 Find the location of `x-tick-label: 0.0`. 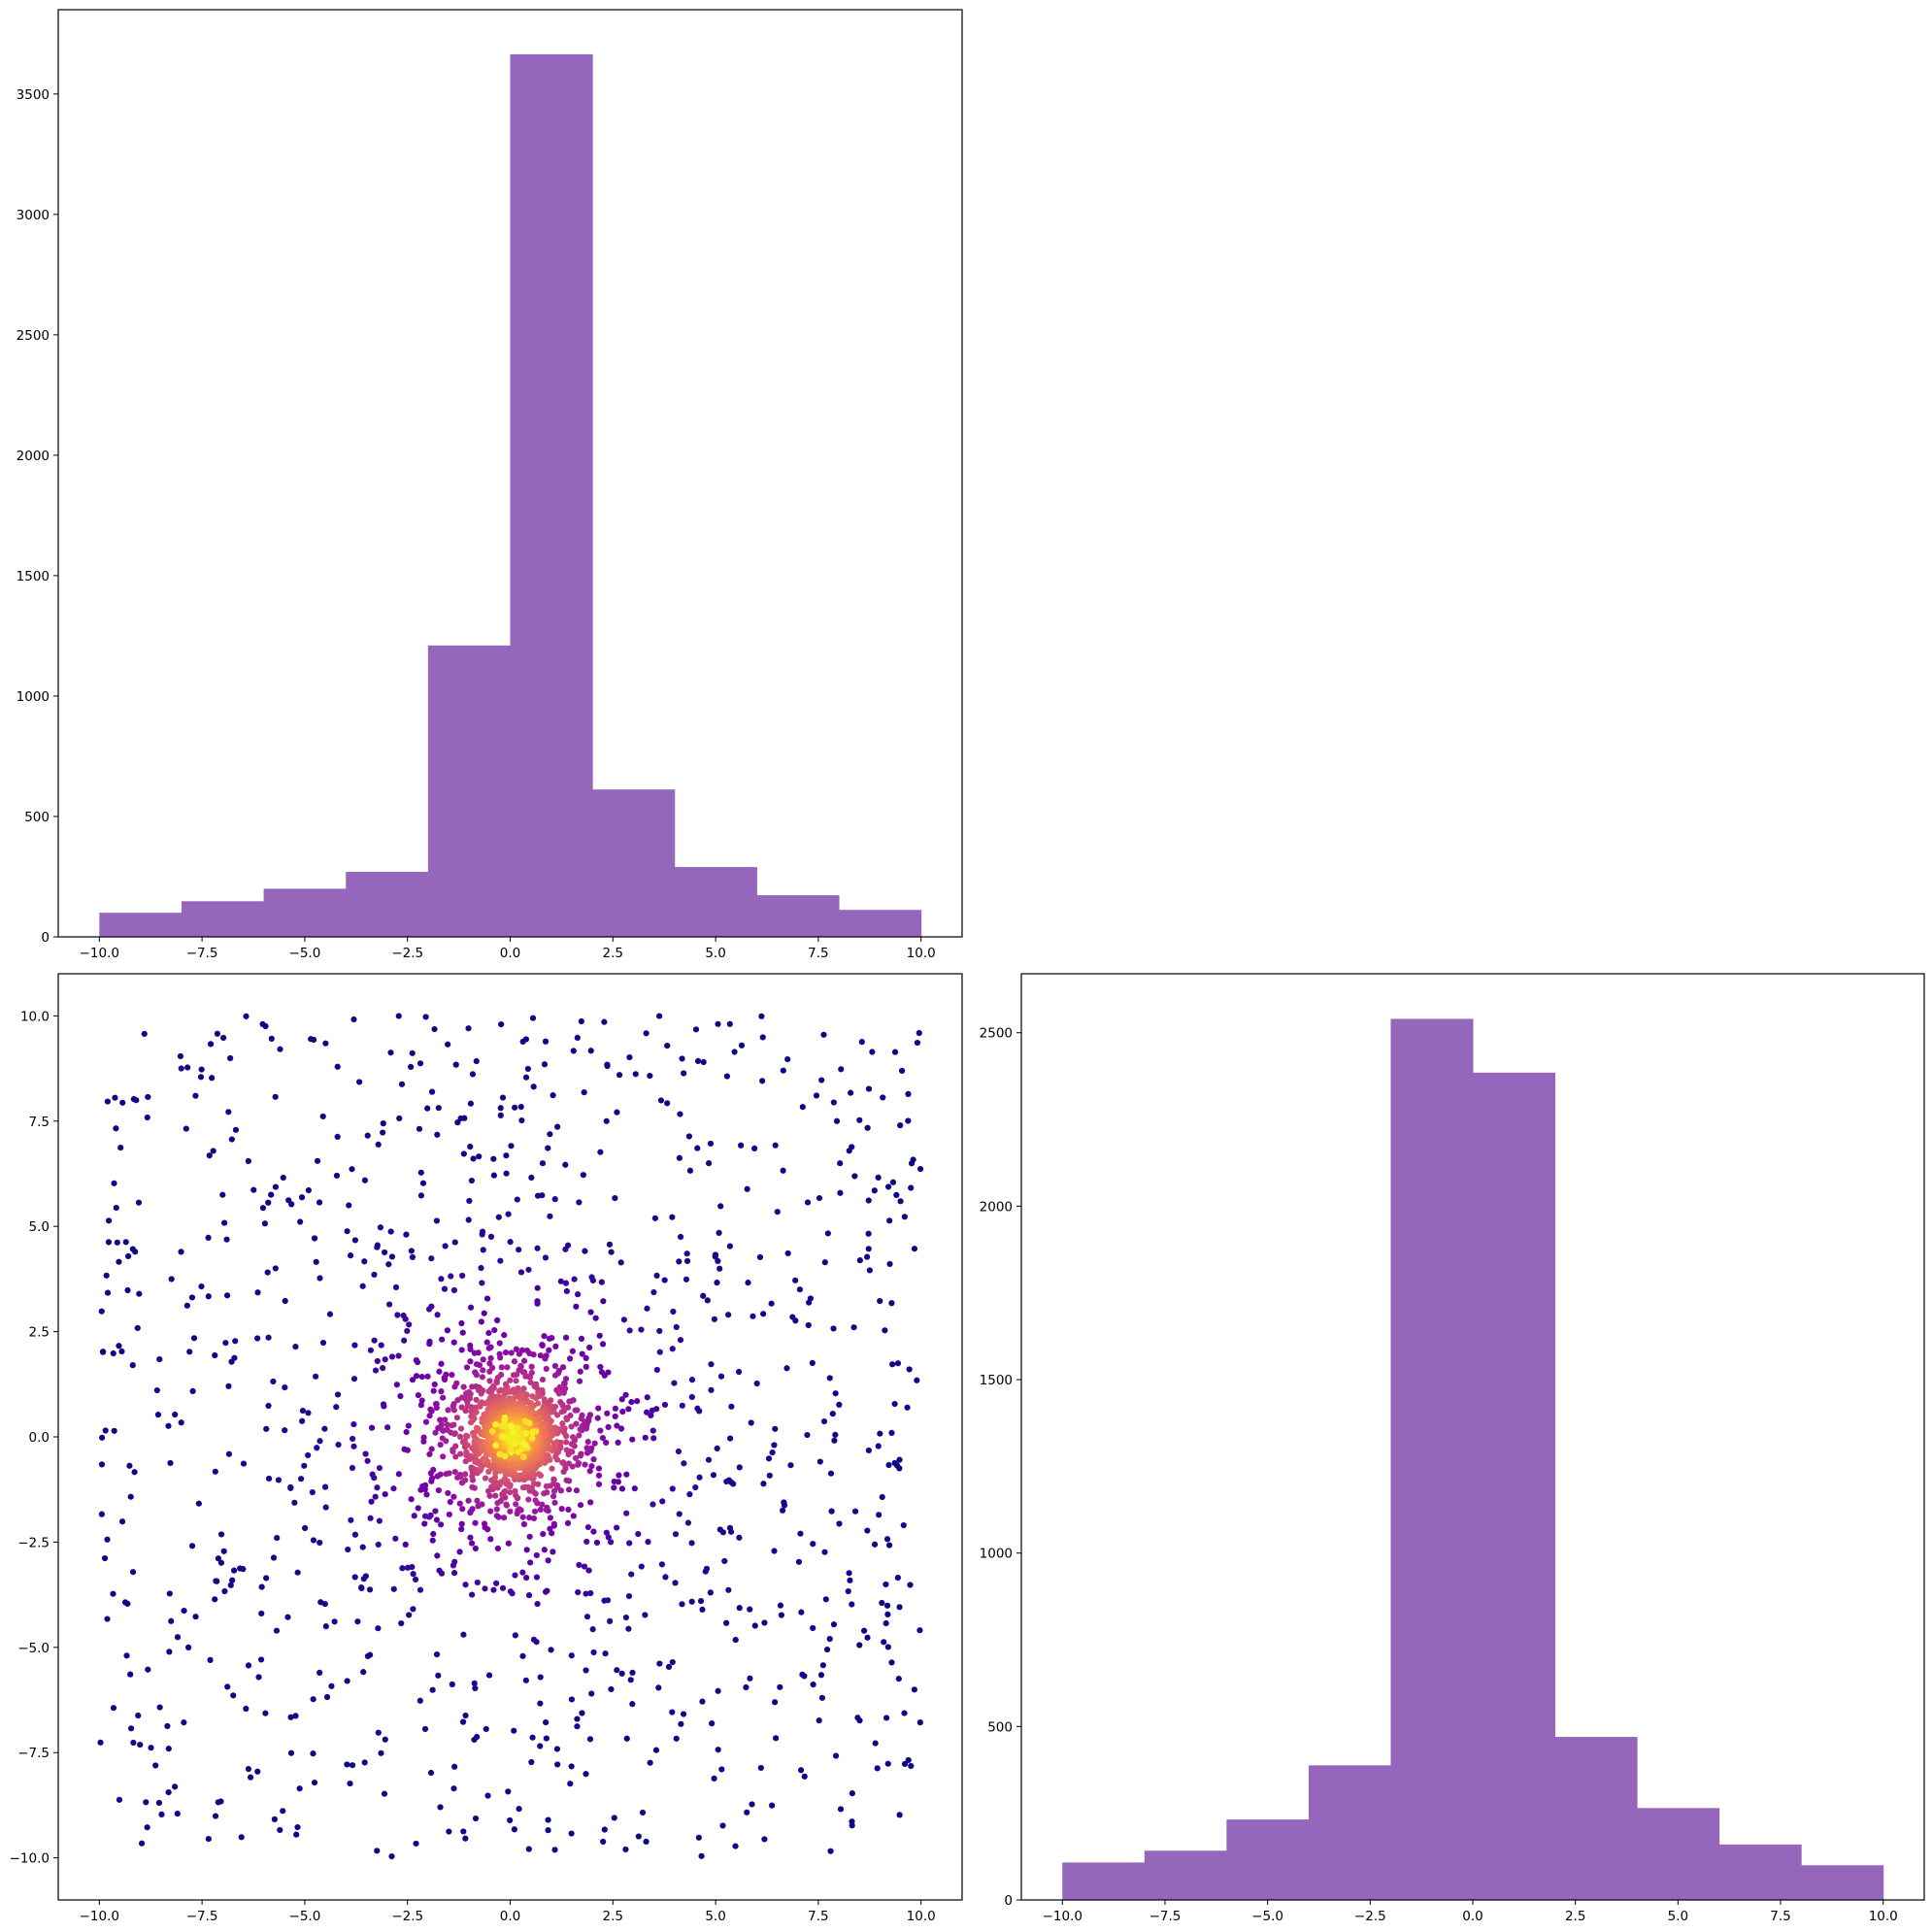

x-tick-label: 0.0 is located at coordinates (1472, 1916).